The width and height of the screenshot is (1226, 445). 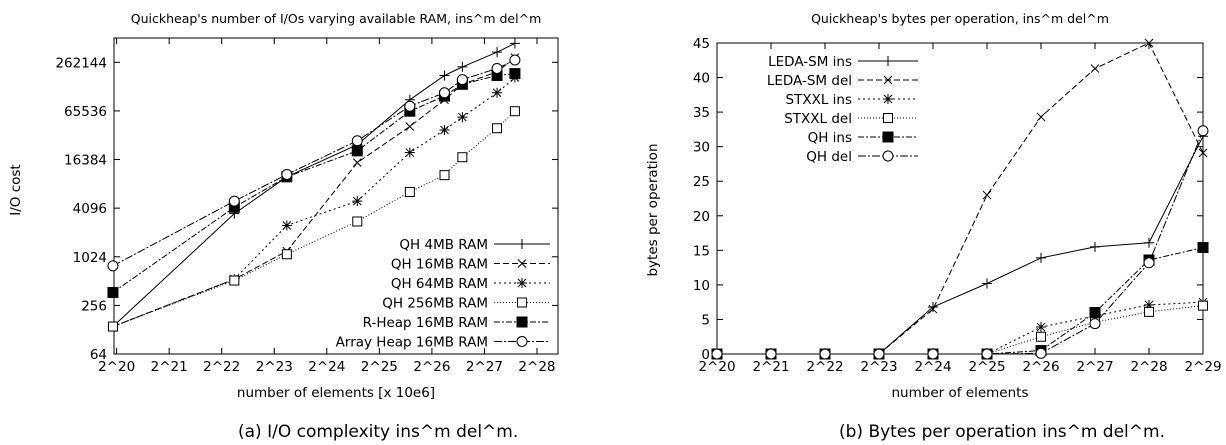 I want to click on legend-label: QH 16MB RAM, so click(x=439, y=265).